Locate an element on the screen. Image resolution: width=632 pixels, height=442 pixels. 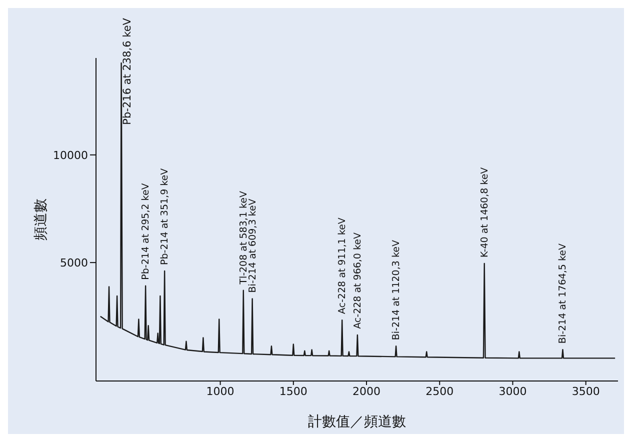
annotation: Pb-216 at 238,6 keV is located at coordinates (127, 71).